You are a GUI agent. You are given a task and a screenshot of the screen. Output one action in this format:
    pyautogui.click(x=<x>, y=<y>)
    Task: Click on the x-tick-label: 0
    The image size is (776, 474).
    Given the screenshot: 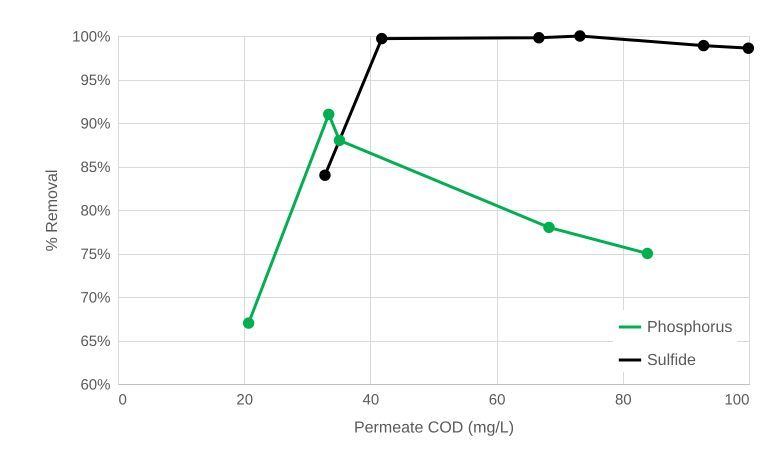 What is the action you would take?
    pyautogui.click(x=122, y=400)
    